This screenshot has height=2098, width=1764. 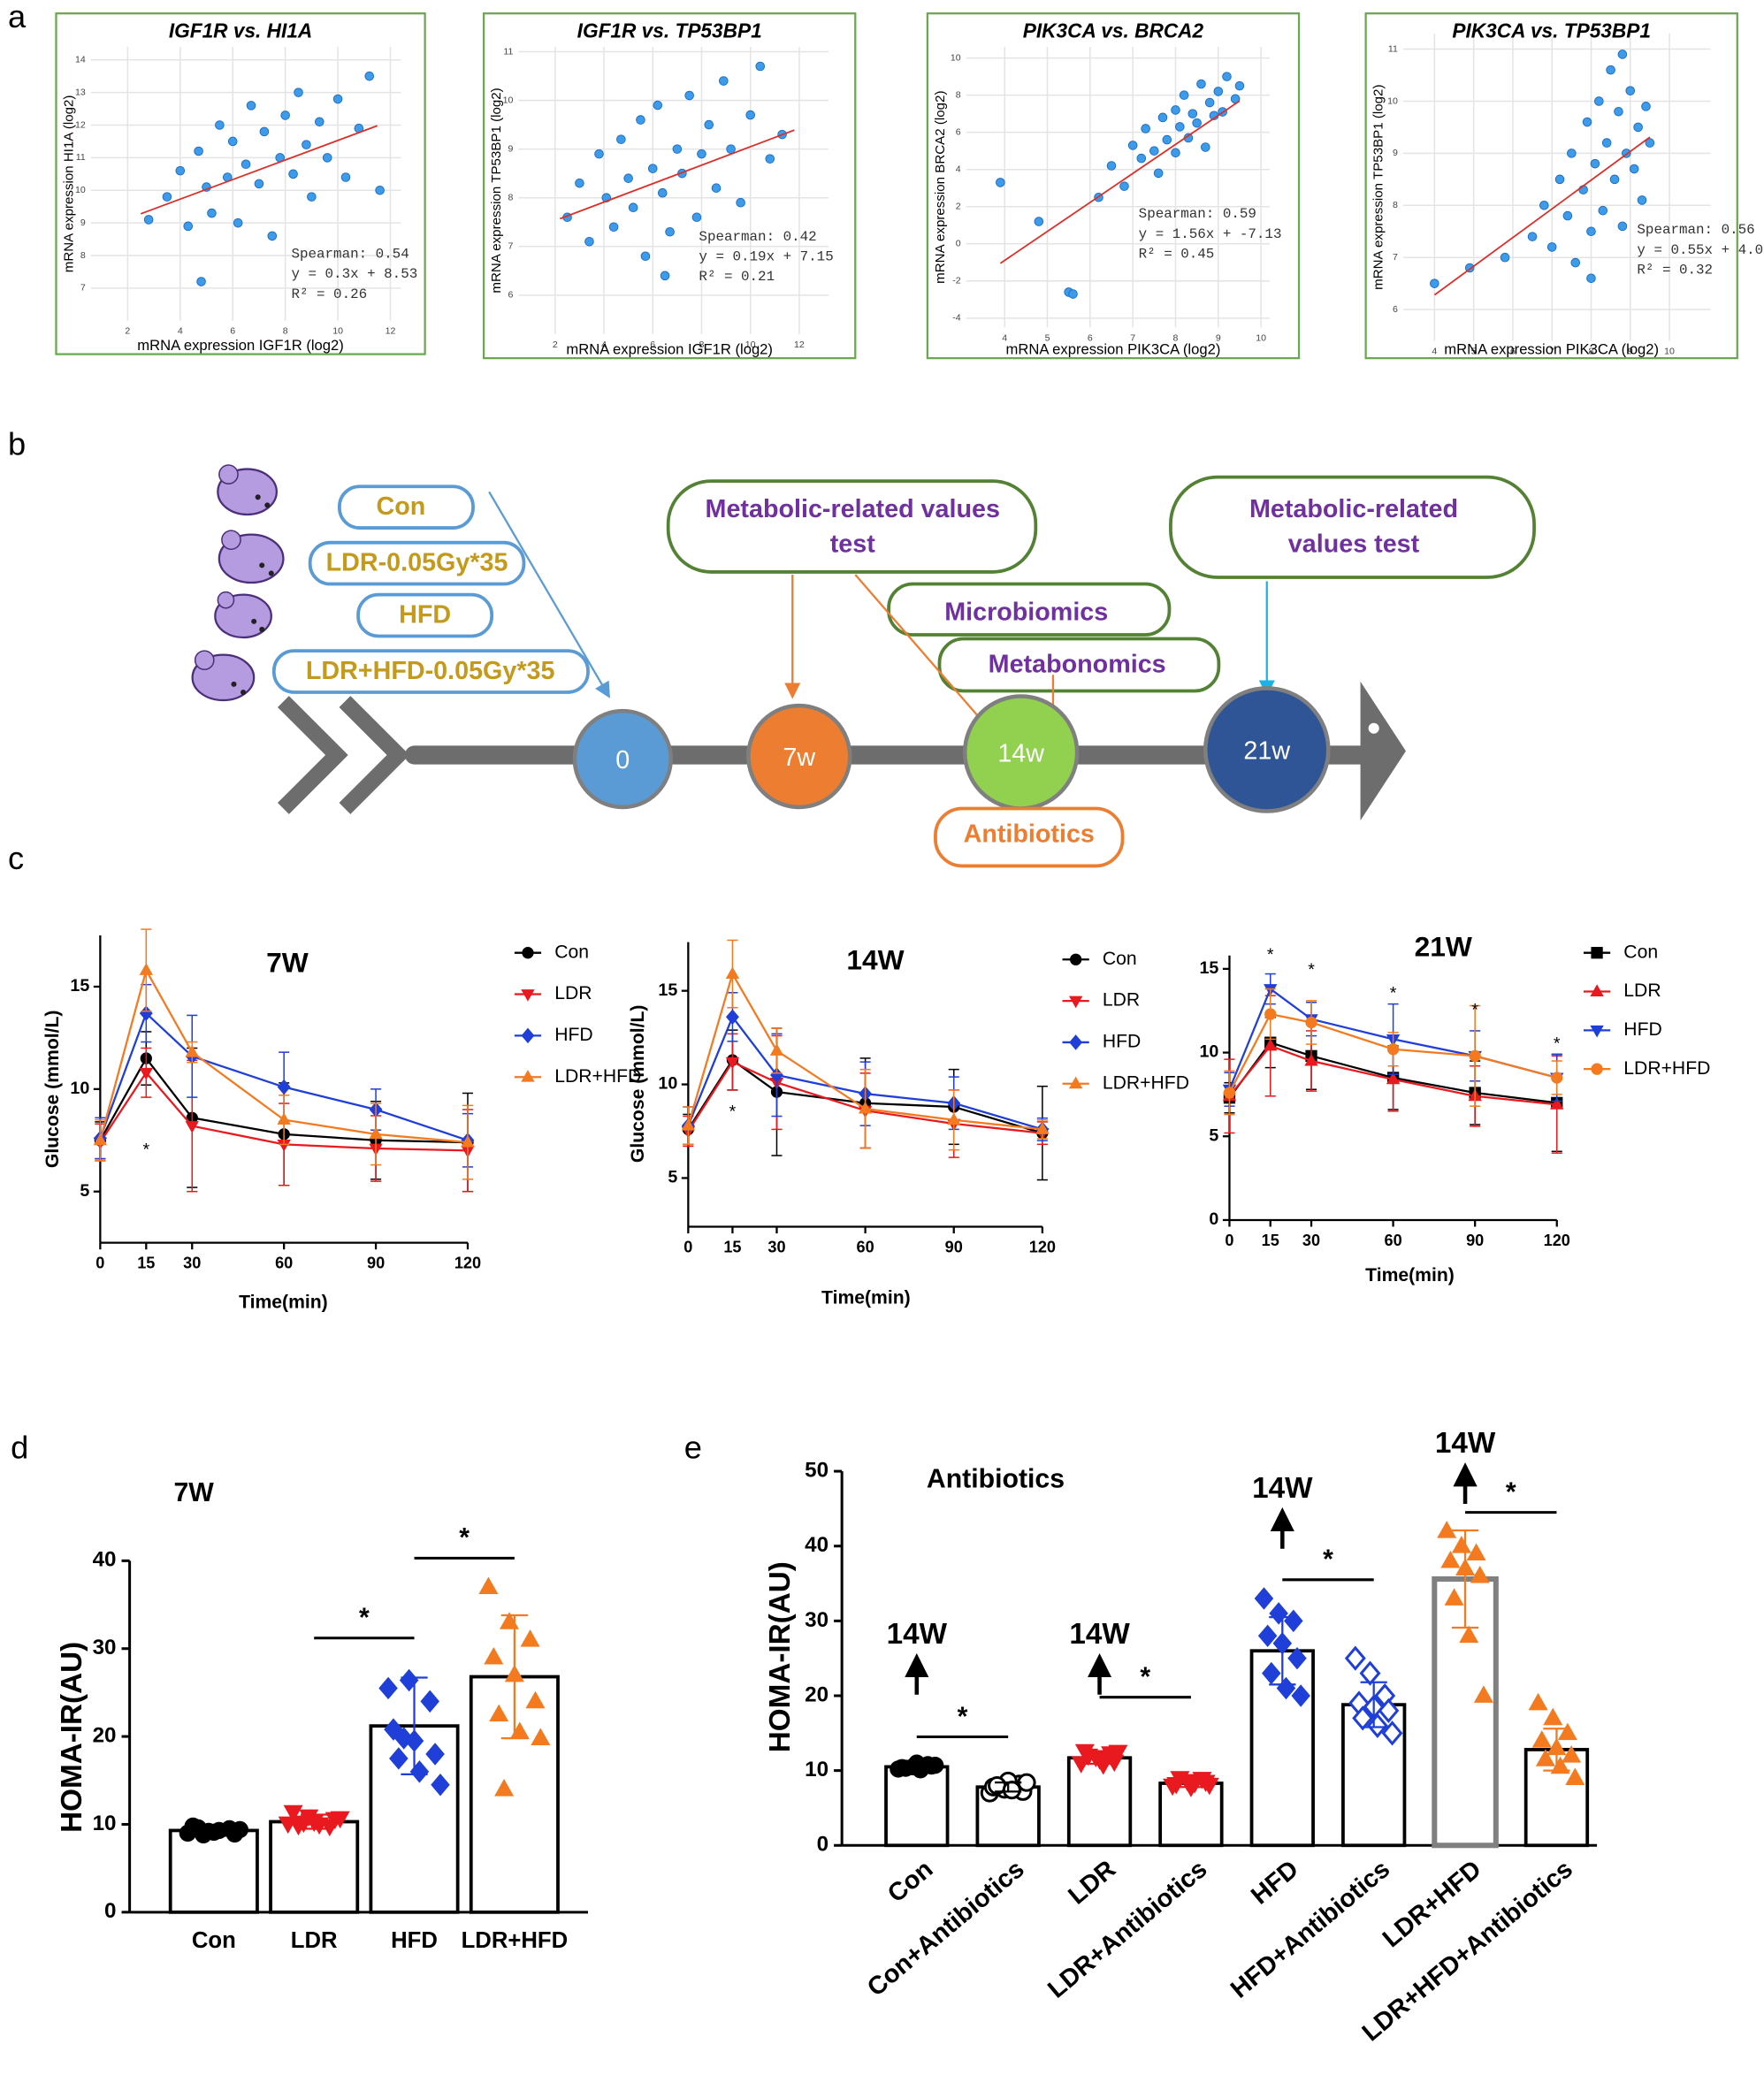 What do you see at coordinates (510, 198) in the screenshot?
I see `y-tick-label: 8` at bounding box center [510, 198].